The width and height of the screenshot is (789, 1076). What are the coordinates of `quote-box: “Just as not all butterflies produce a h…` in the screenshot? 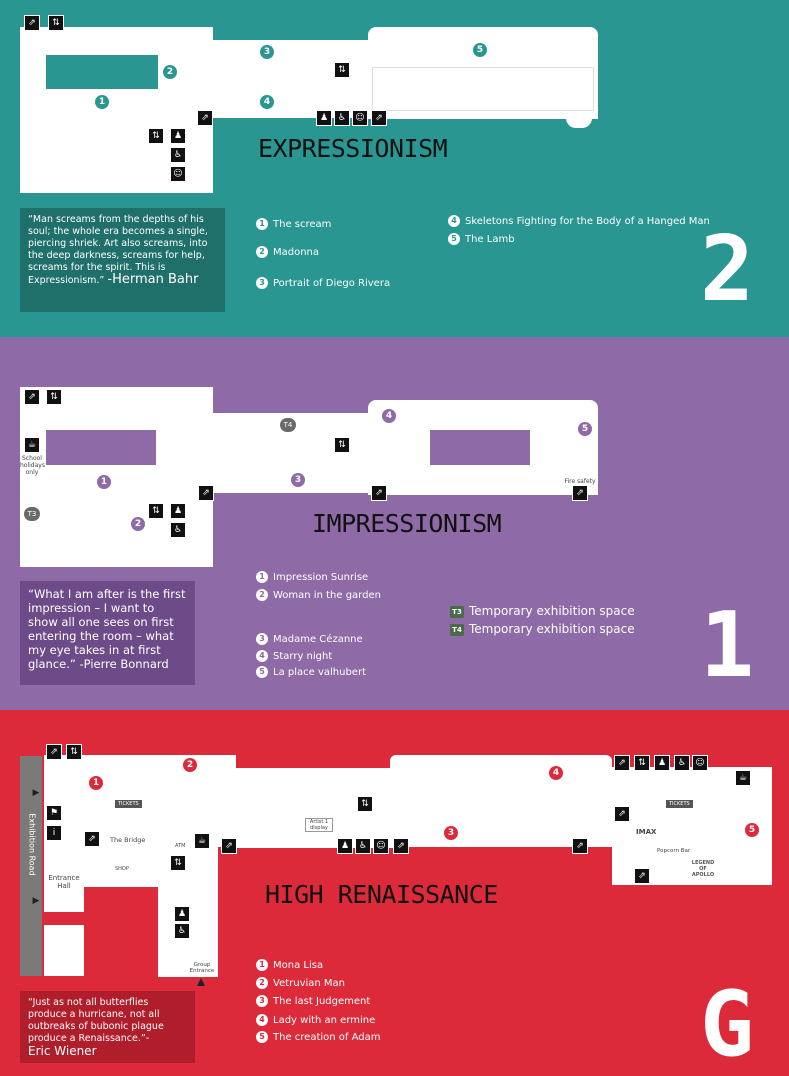 It's located at (107, 1027).